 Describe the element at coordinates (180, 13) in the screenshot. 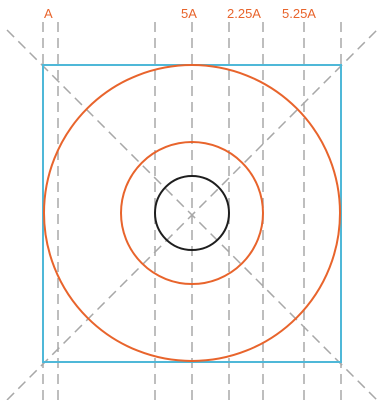

I see `dimension-labels: A 5A 2.25A 5.25A` at that location.